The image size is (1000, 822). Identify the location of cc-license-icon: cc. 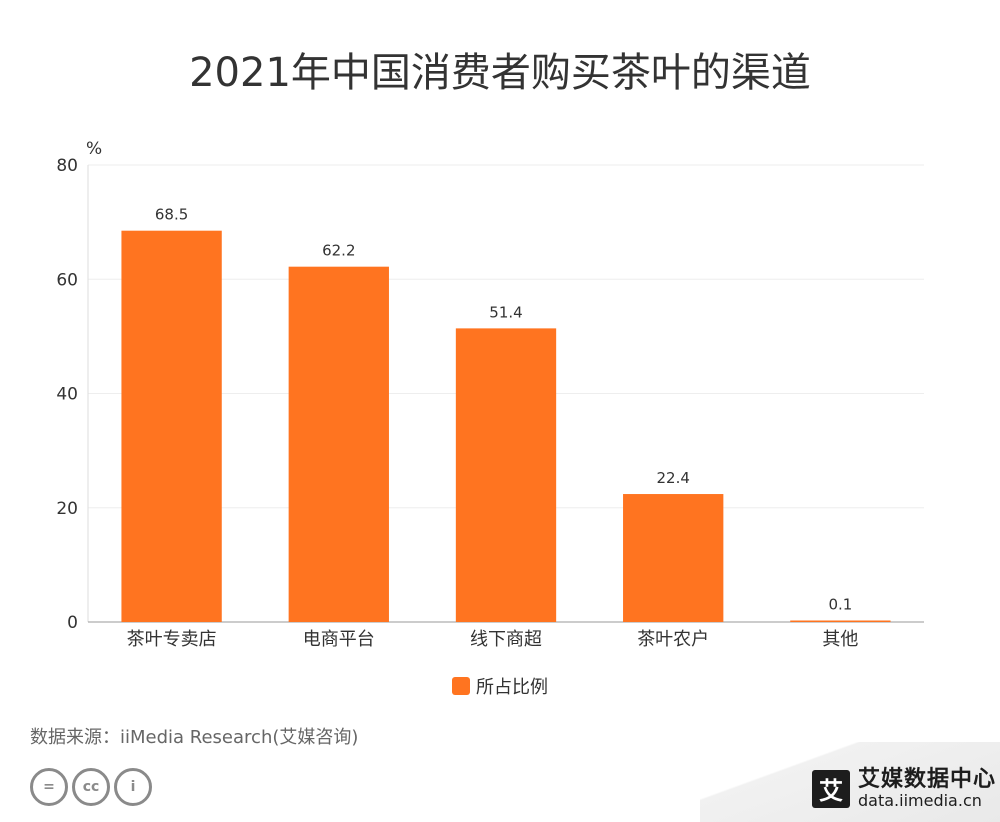
(91, 787).